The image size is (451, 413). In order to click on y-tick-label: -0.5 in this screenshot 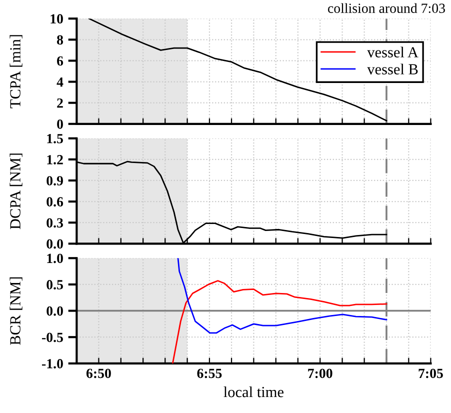, I will do `click(52, 337)`.